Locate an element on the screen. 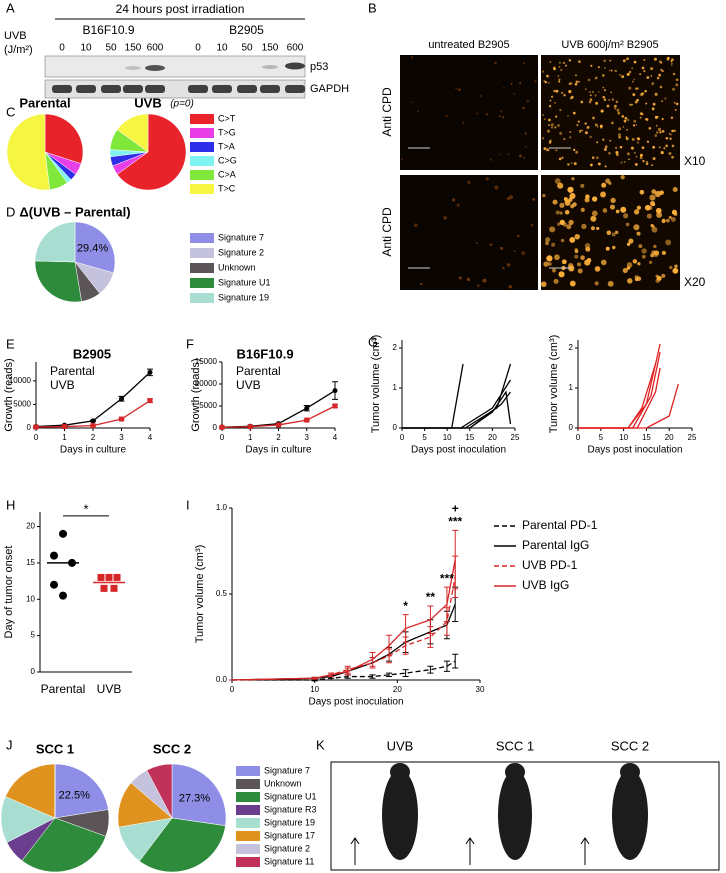 Image resolution: width=726 pixels, height=873 pixels. dose: 10 is located at coordinates (86, 48).